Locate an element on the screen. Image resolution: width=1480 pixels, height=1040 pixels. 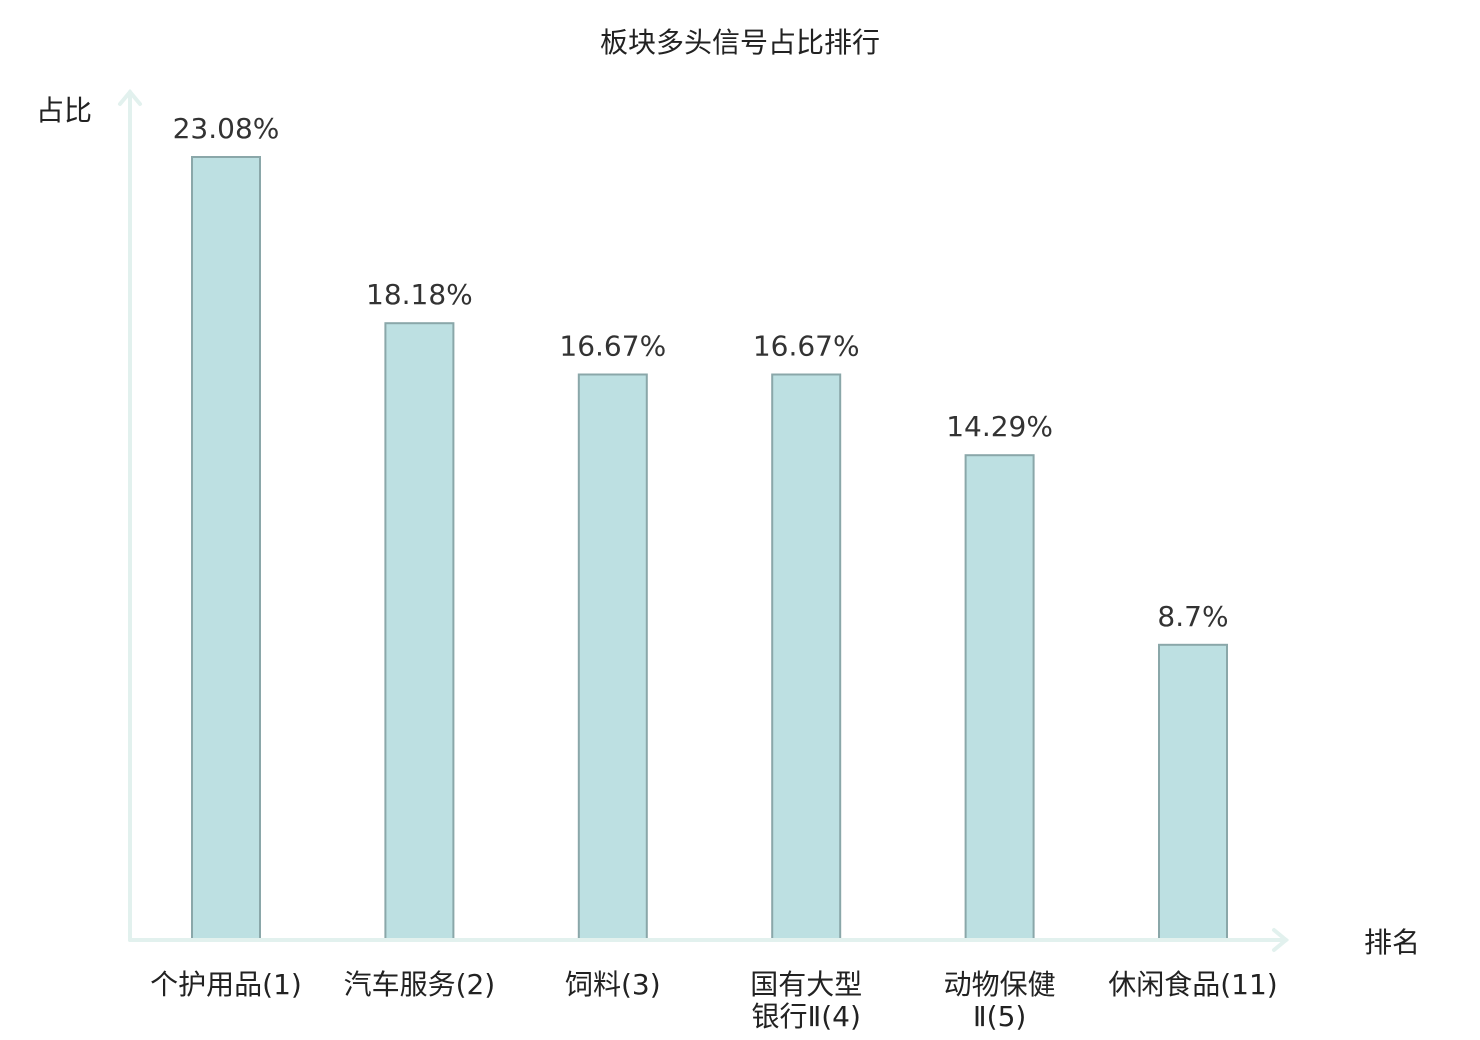
y-axis is located at coordinates (130, 515).